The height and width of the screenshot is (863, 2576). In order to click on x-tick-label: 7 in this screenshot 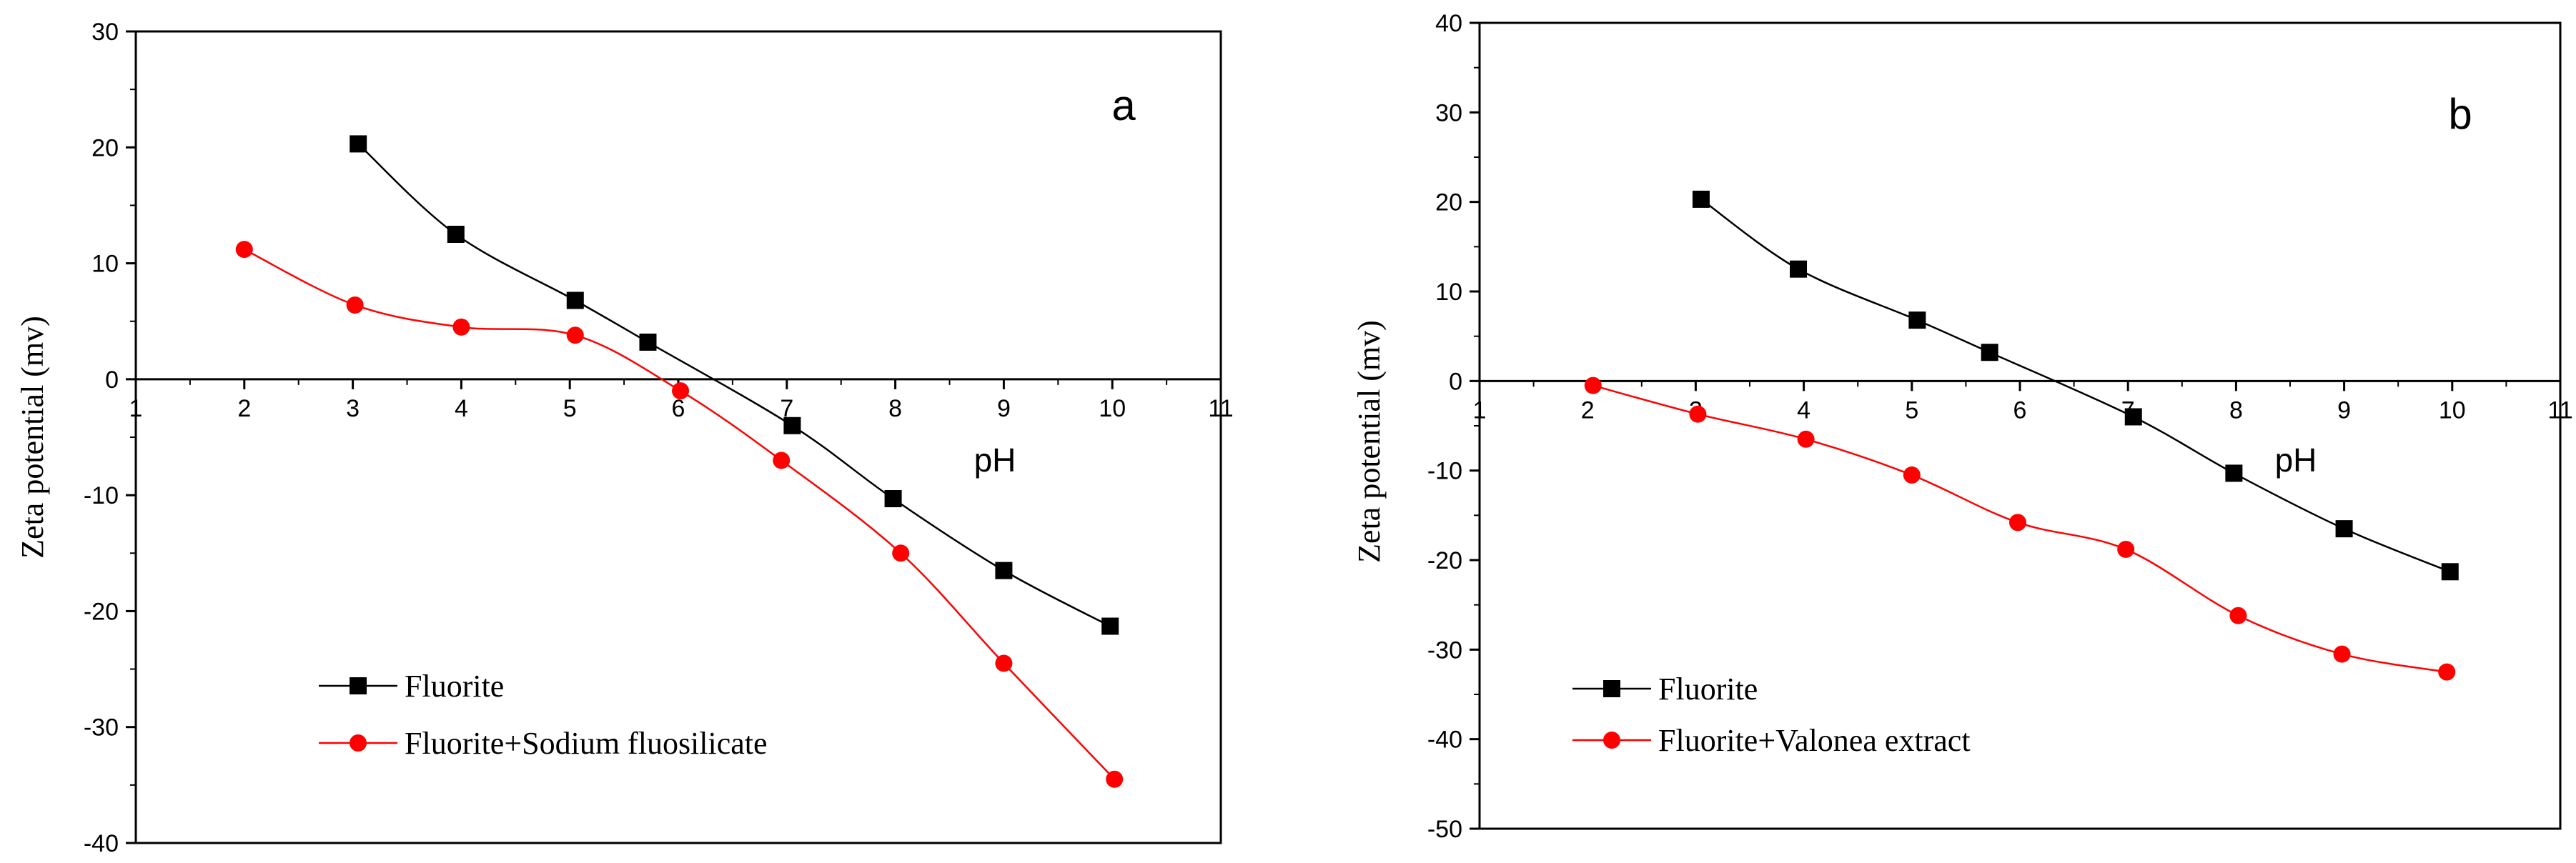, I will do `click(786, 408)`.